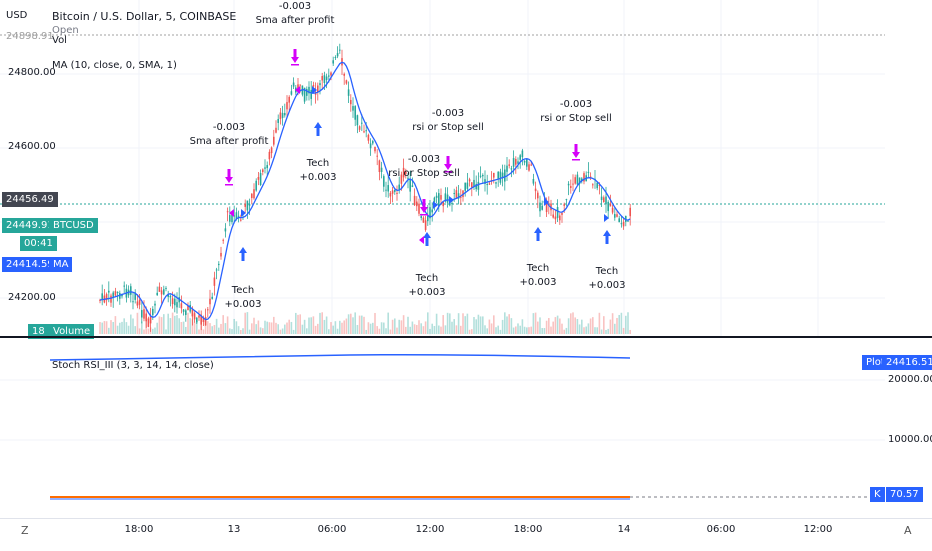 Image resolution: width=932 pixels, height=551 pixels. Describe the element at coordinates (30, 225) in the screenshot. I see `btc-price-tag: 24449.91` at that location.